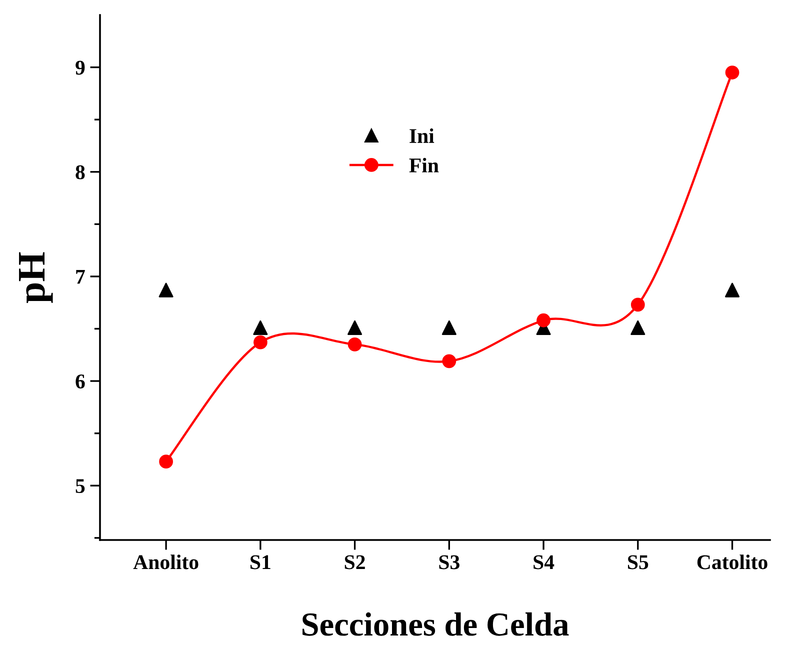 This screenshot has width=796, height=652. I want to click on x-axis-title: Secciones de Celda, so click(435, 624).